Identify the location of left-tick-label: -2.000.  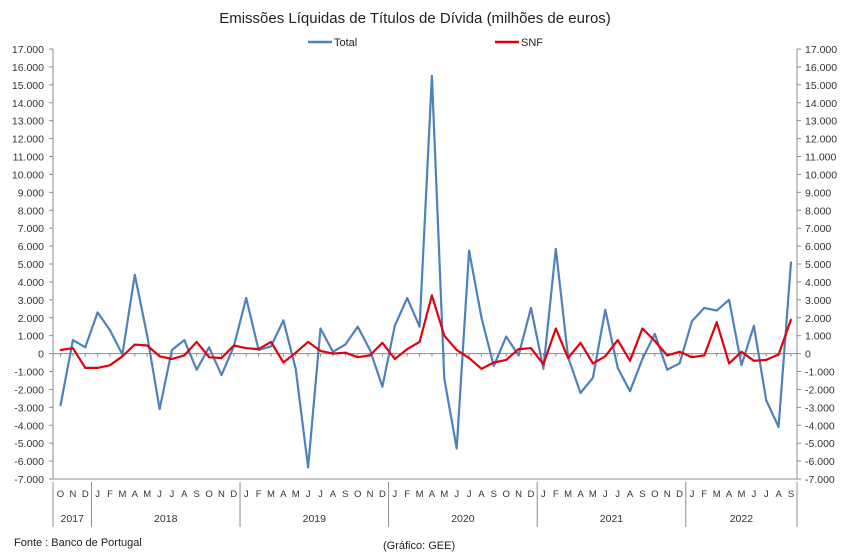
(29, 390).